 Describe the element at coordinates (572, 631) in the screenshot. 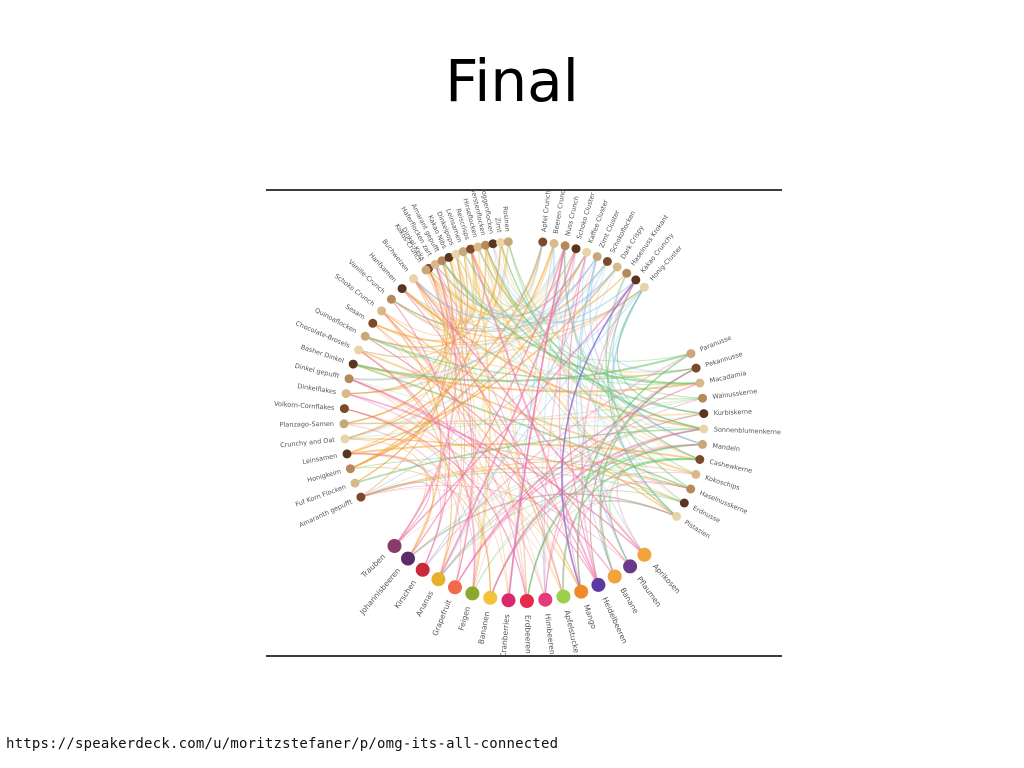

I see `ingredient-label: Apfelstucke` at that location.